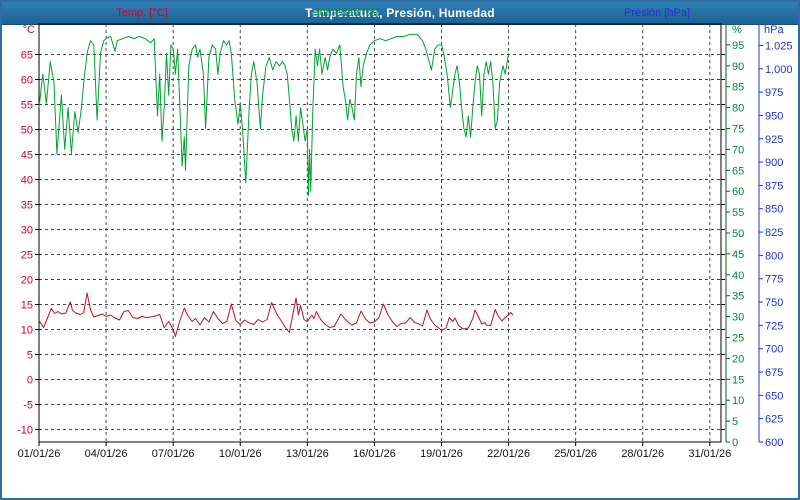 Image resolution: width=800 pixels, height=500 pixels. I want to click on temp-tick-label: 25, so click(27, 256).